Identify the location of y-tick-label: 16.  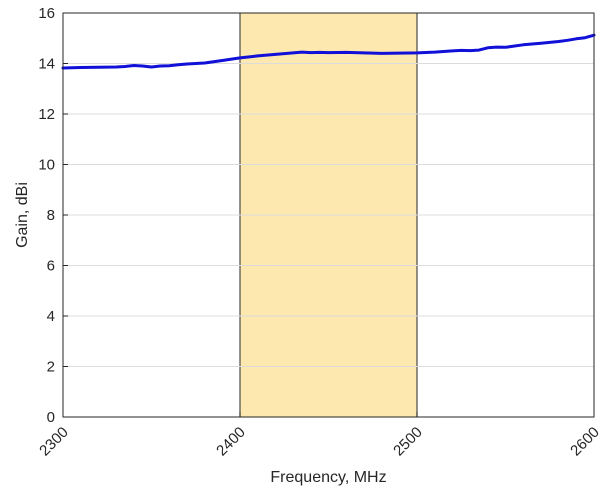
(46, 13).